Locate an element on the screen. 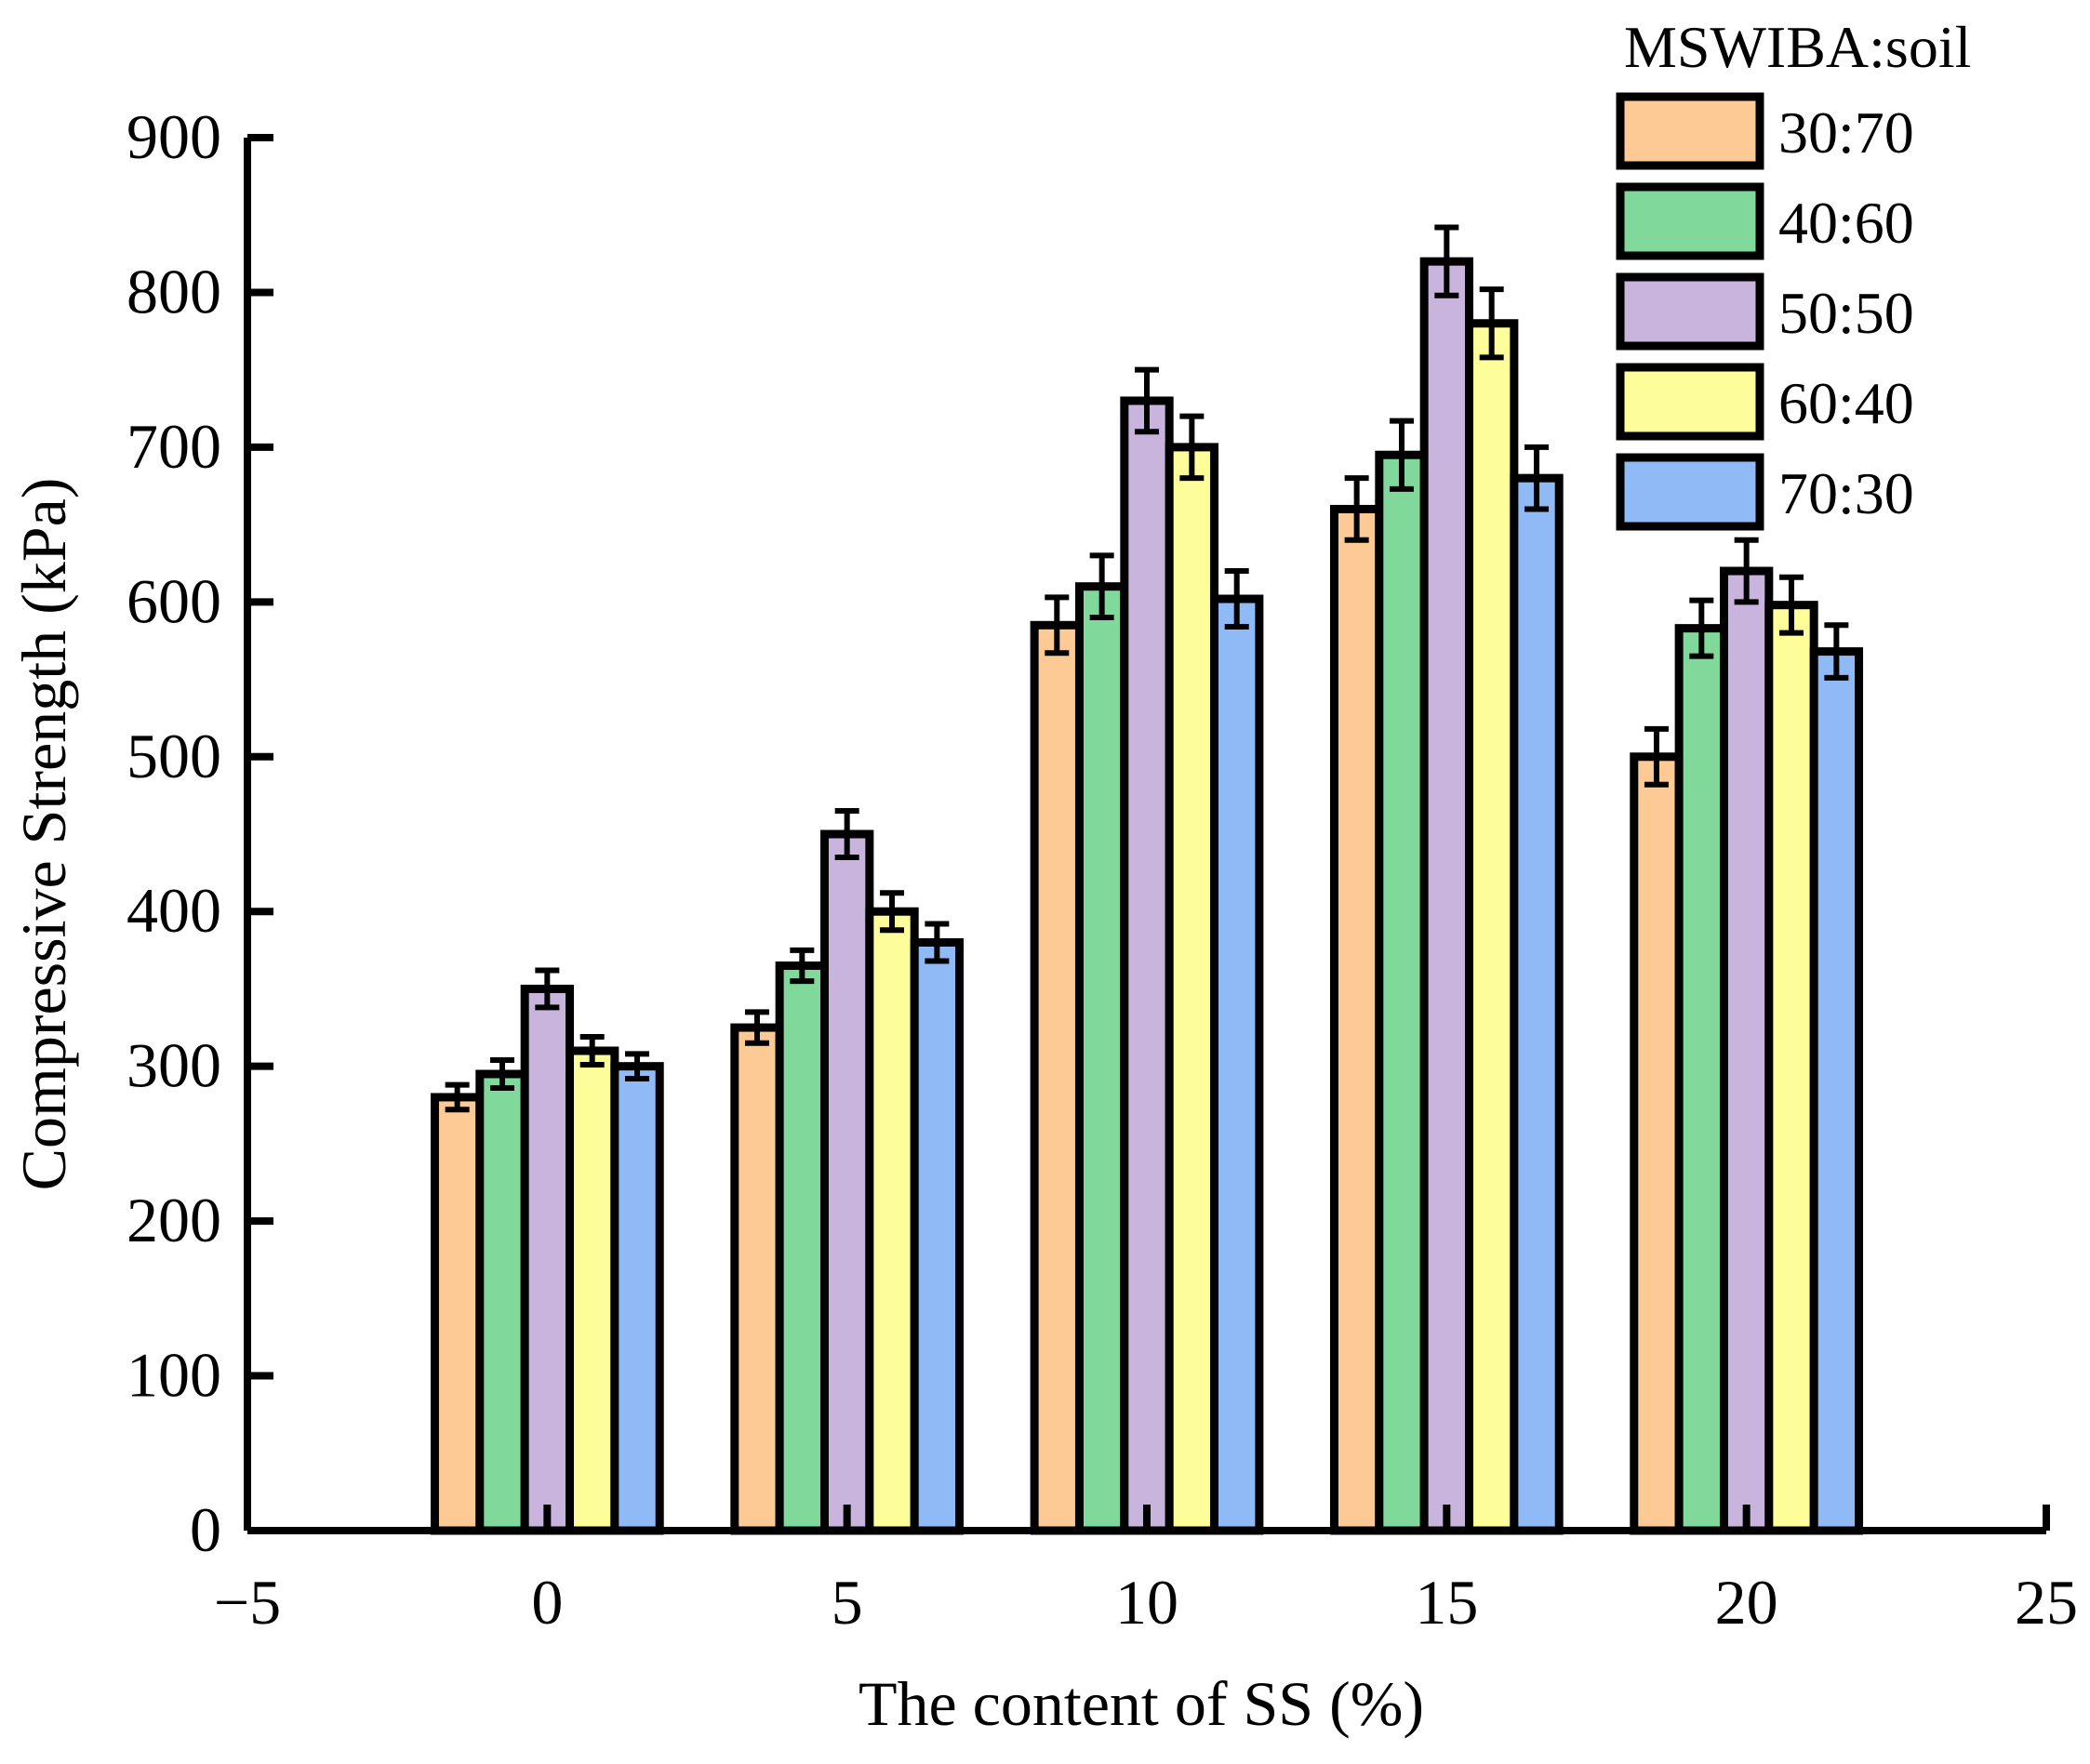 Image resolution: width=2090 pixels, height=1764 pixels. legend: MSWIBA:soil 30:70 40:60 50:50 60:40 70:30 is located at coordinates (1794, 272).